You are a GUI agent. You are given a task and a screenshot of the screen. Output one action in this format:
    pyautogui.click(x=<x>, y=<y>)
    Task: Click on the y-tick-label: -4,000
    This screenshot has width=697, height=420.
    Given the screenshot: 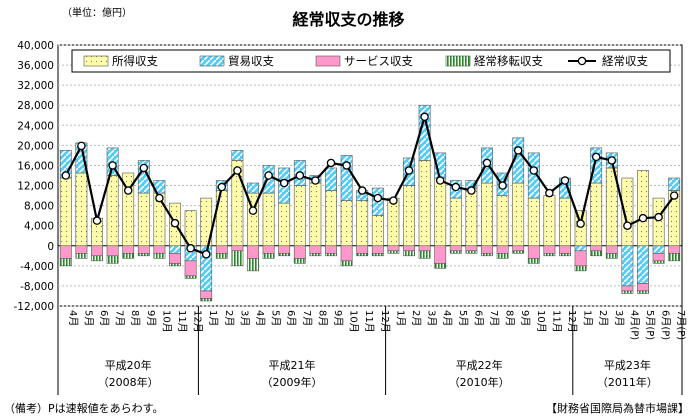 What is the action you would take?
    pyautogui.click(x=37, y=267)
    